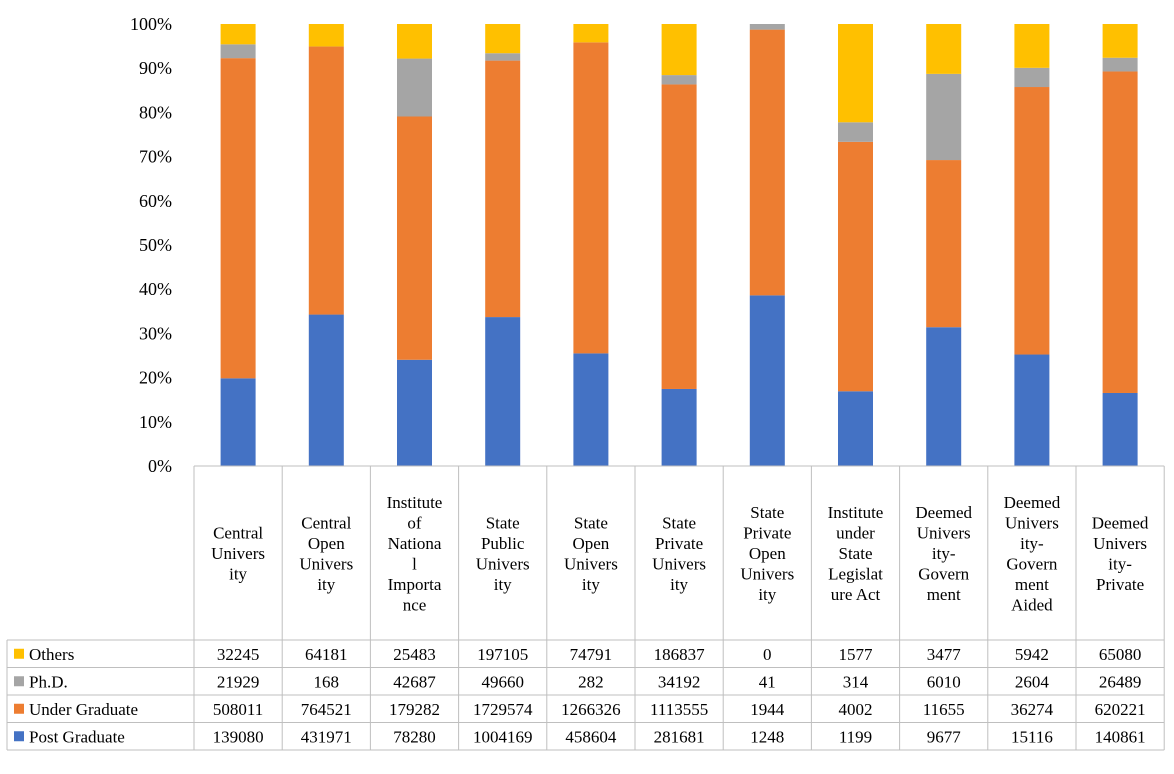 The height and width of the screenshot is (774, 1174). I want to click on table-cell-value: 34192, so click(679, 681).